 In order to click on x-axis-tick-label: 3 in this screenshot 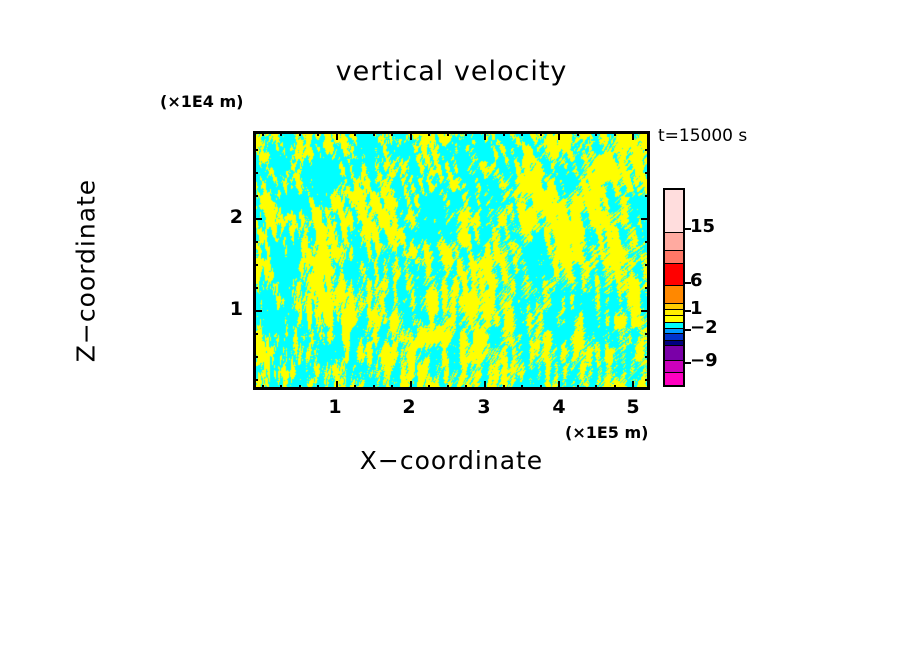, I will do `click(484, 407)`.